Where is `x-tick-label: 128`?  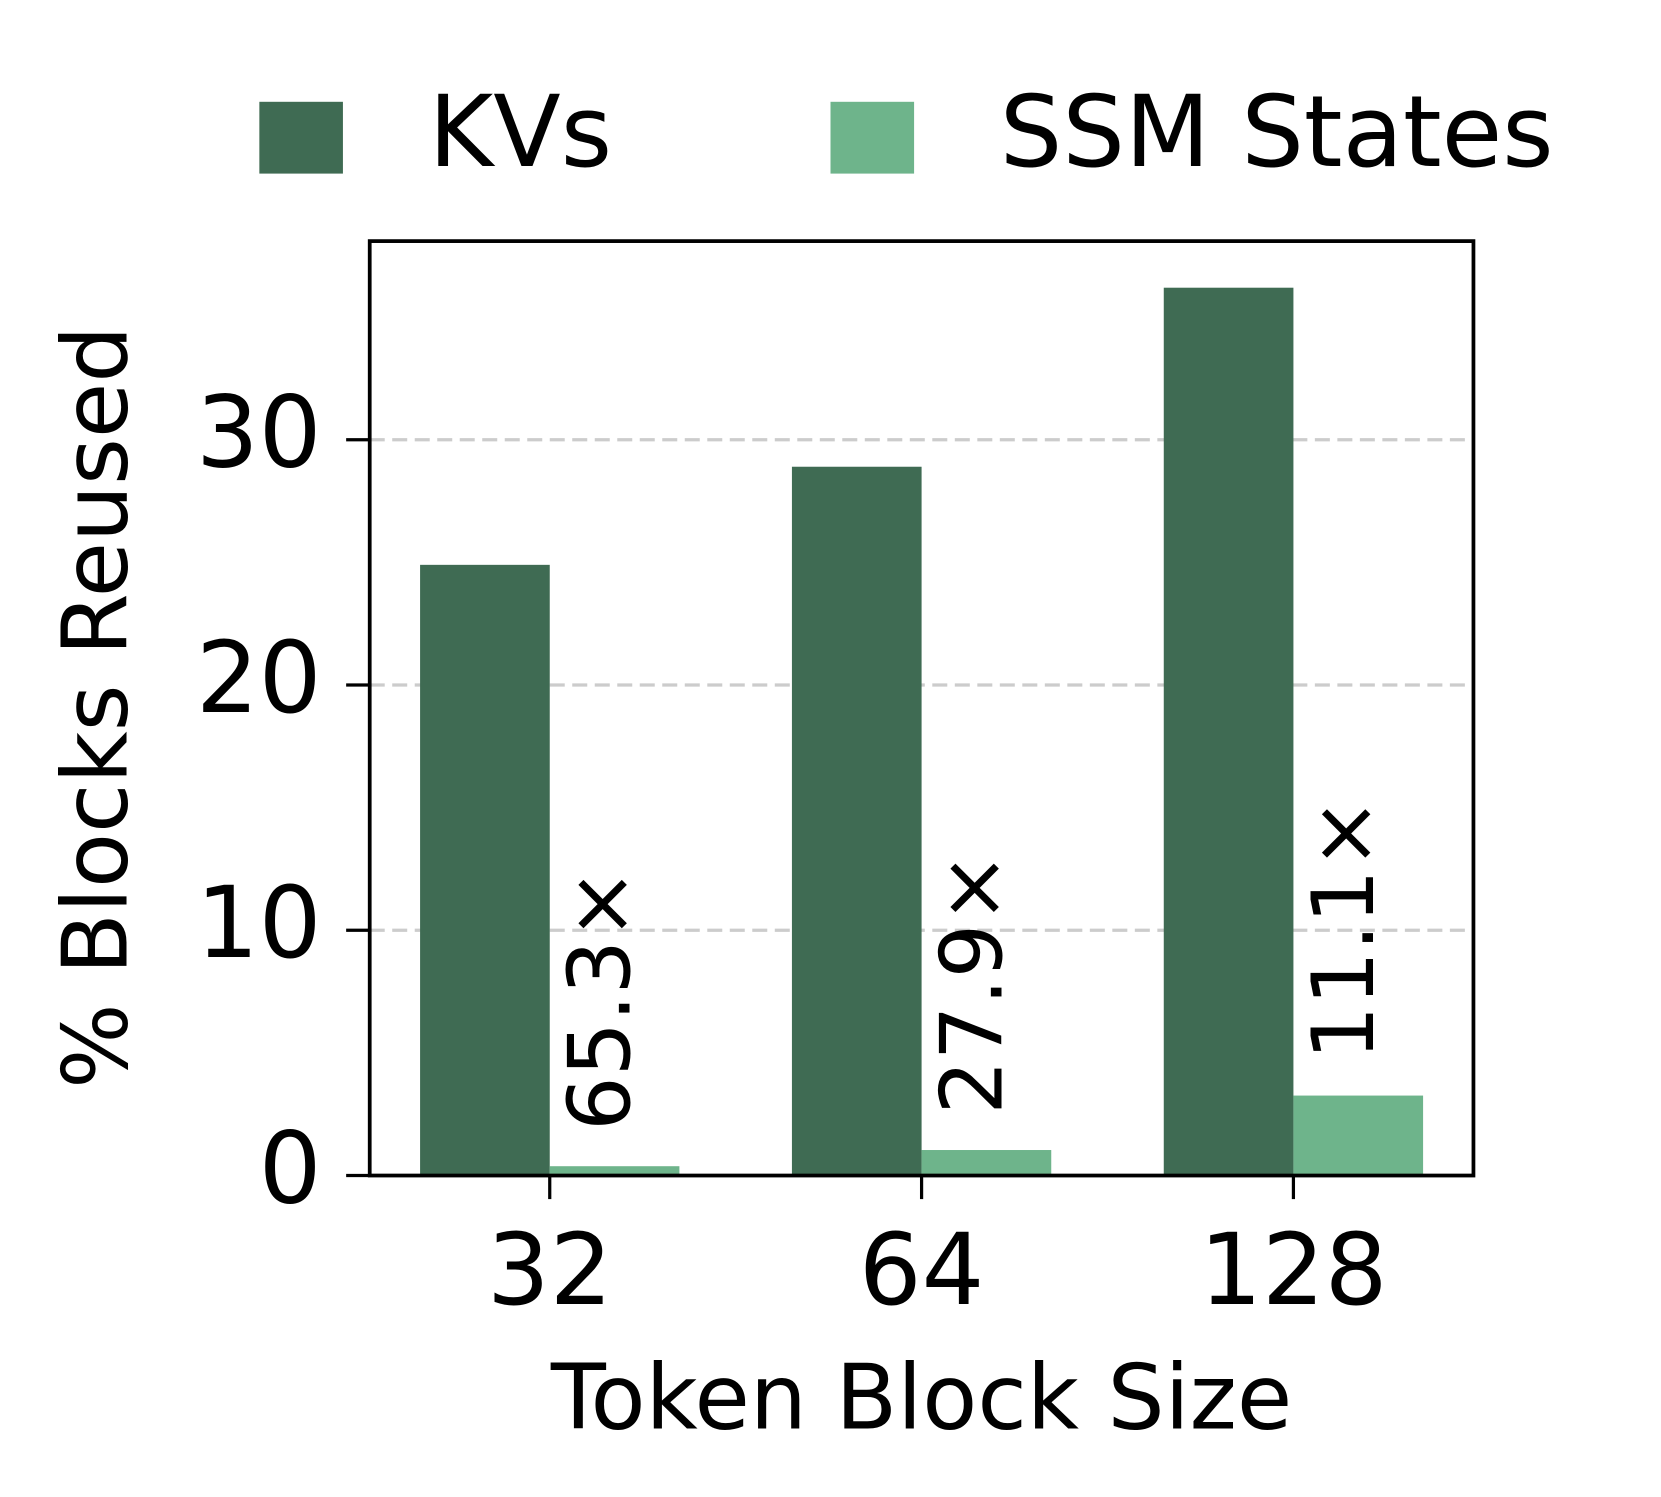 x-tick-label: 128 is located at coordinates (1293, 1270).